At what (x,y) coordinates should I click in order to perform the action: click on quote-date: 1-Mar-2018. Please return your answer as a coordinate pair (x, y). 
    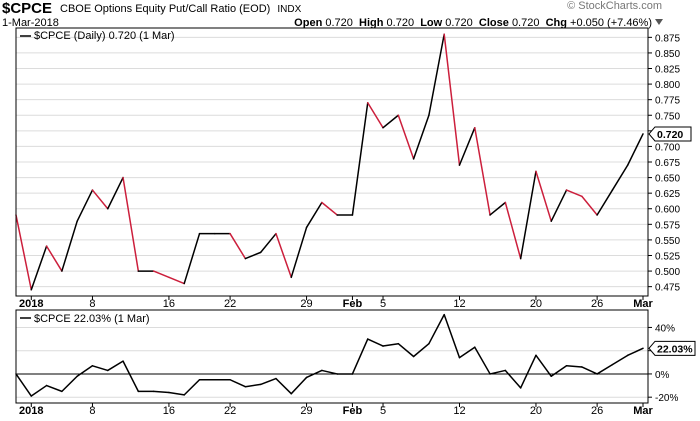
    Looking at the image, I should click on (30, 23).